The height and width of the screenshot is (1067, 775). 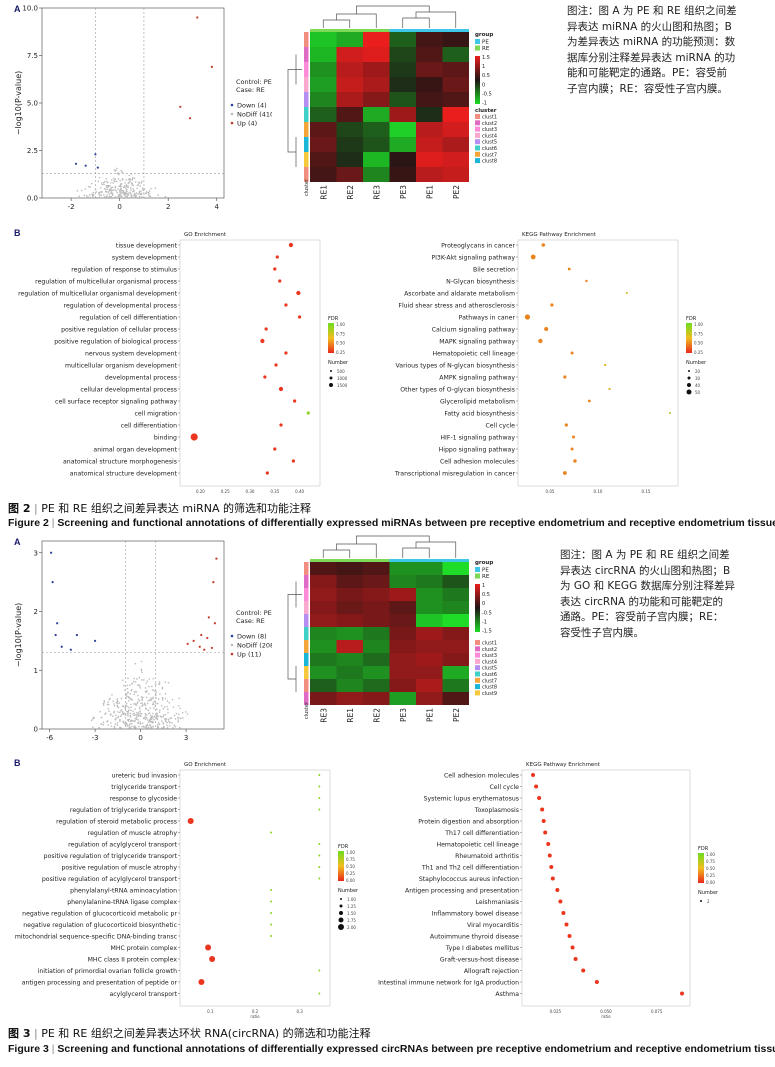 What do you see at coordinates (351, 913) in the screenshot?
I see `f3go-number-tick: 1.50` at bounding box center [351, 913].